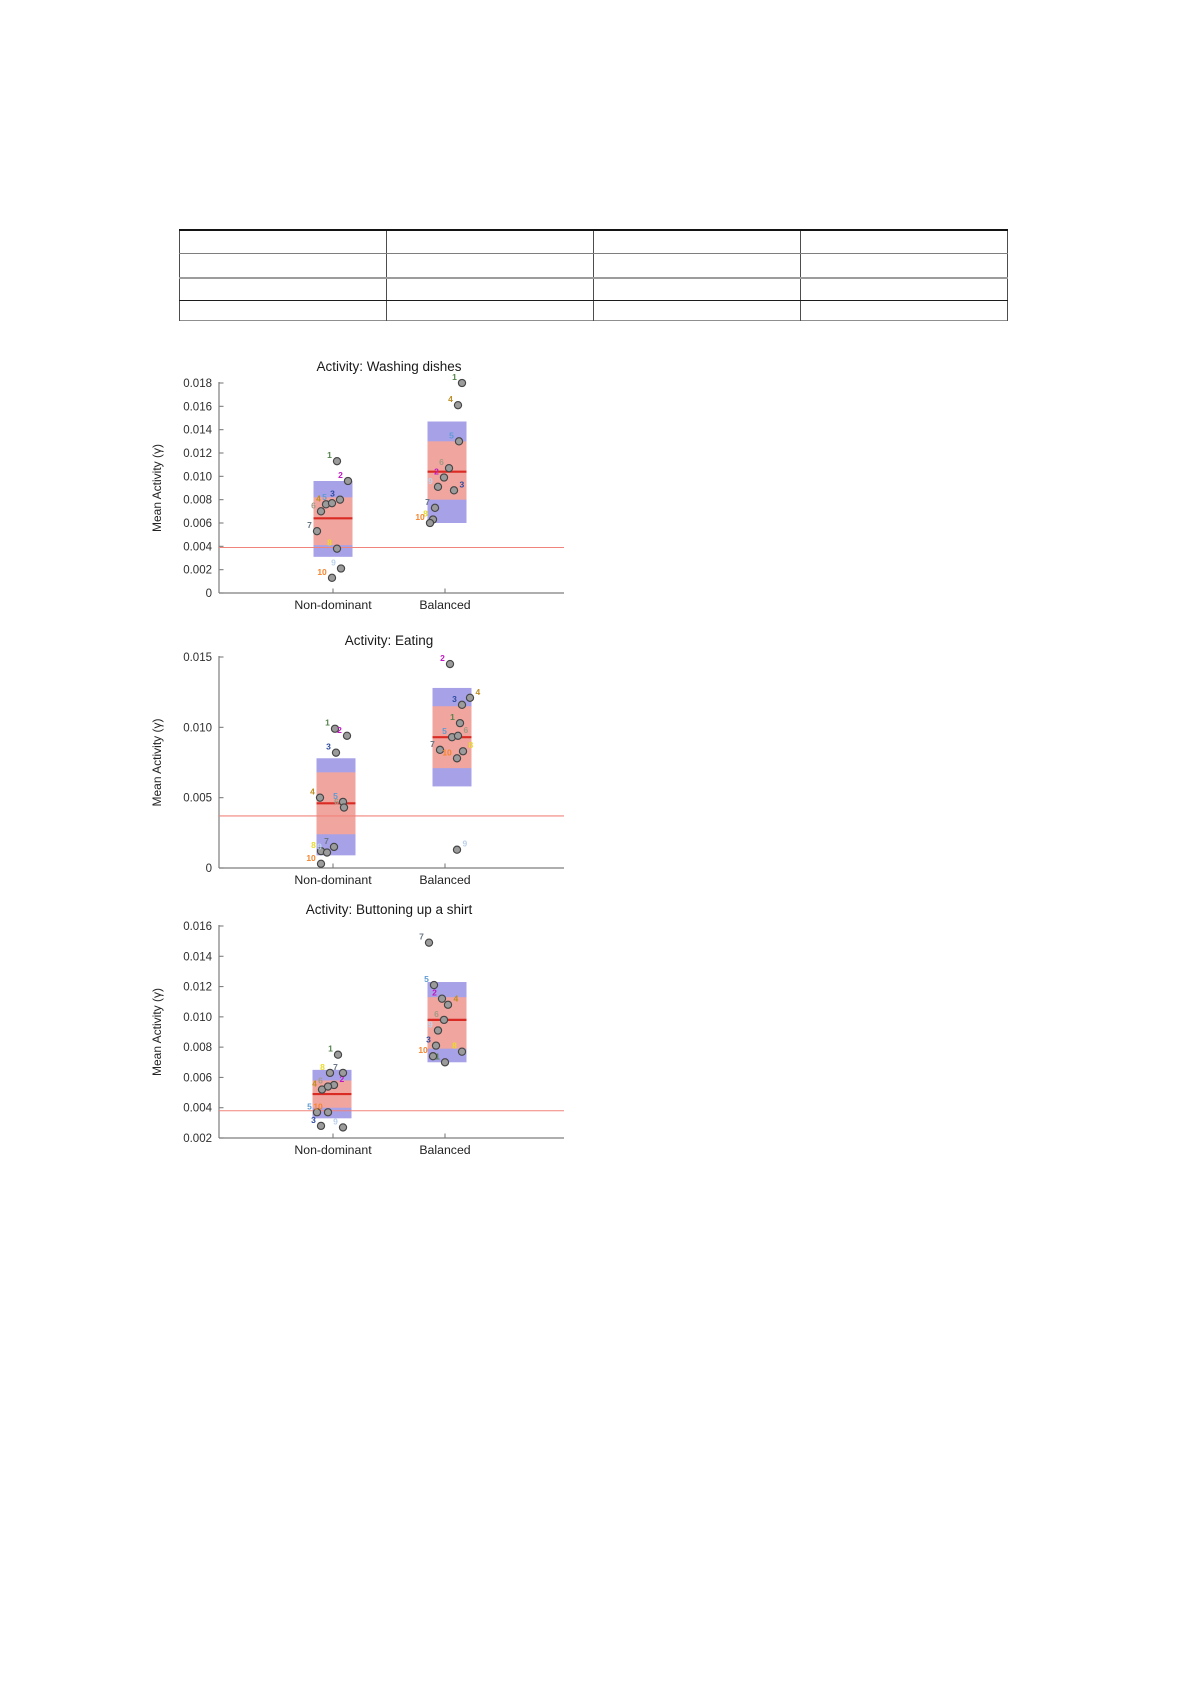  Describe the element at coordinates (197, 658) in the screenshot. I see `y-tick-label: 0.015` at that location.